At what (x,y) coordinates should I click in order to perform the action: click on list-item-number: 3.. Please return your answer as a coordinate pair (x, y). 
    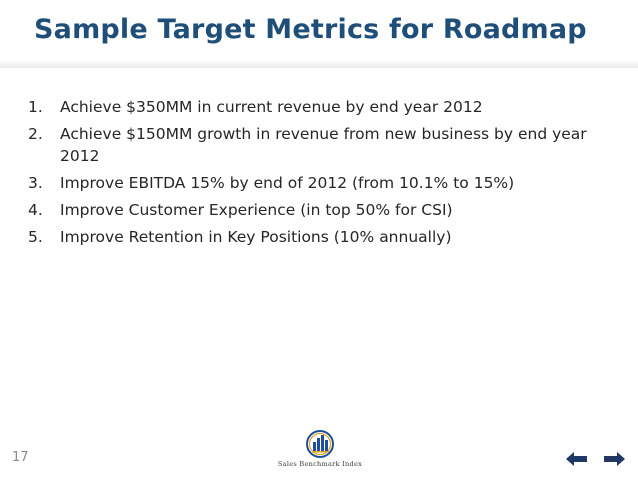
    Looking at the image, I should click on (35, 183).